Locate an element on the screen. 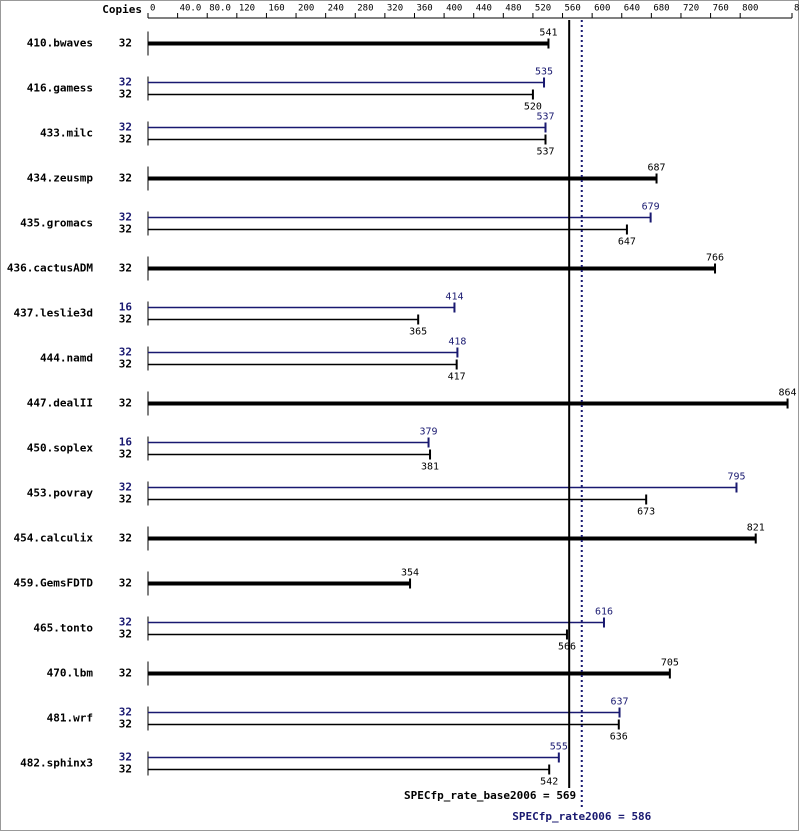 Image resolution: width=799 pixels, height=831 pixels. peak-metric-label: SPECfp_rate2006 = 586 is located at coordinates (581, 816).